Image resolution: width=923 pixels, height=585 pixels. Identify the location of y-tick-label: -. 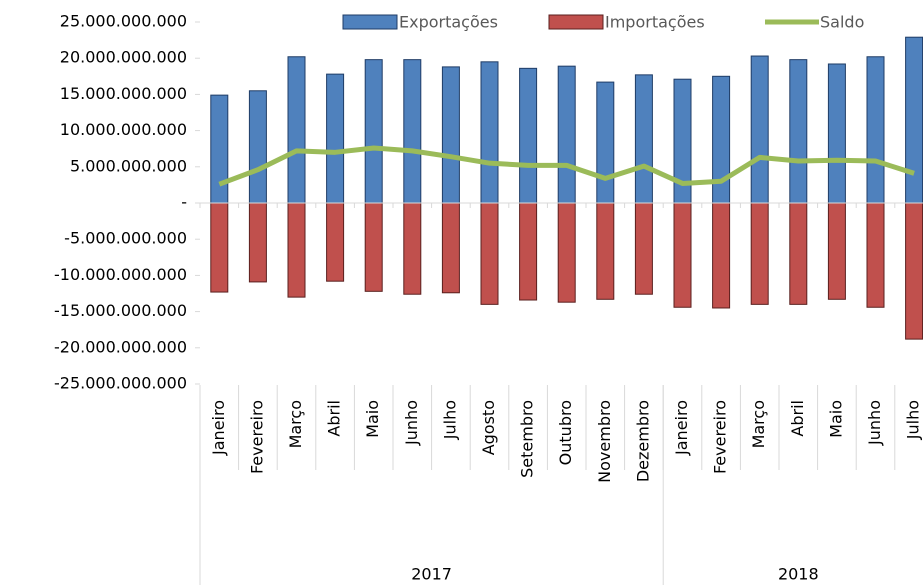
(184, 202).